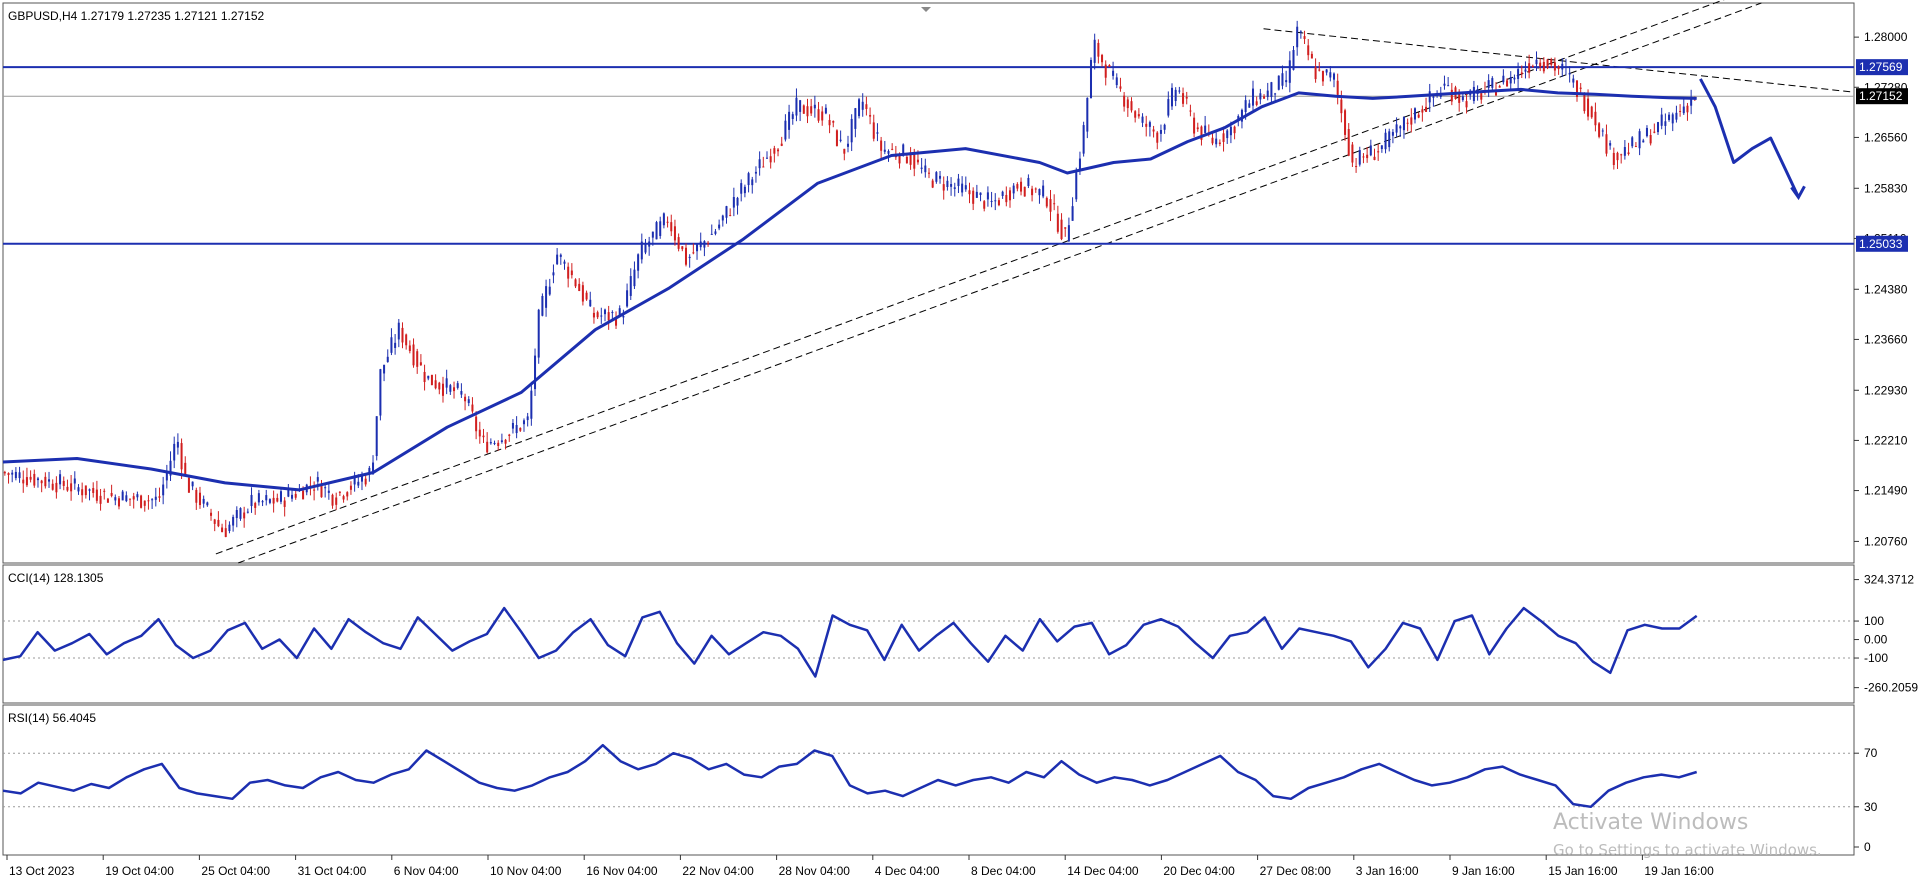 The height and width of the screenshot is (880, 1920). I want to click on forecast-line, so click(1749, 138).